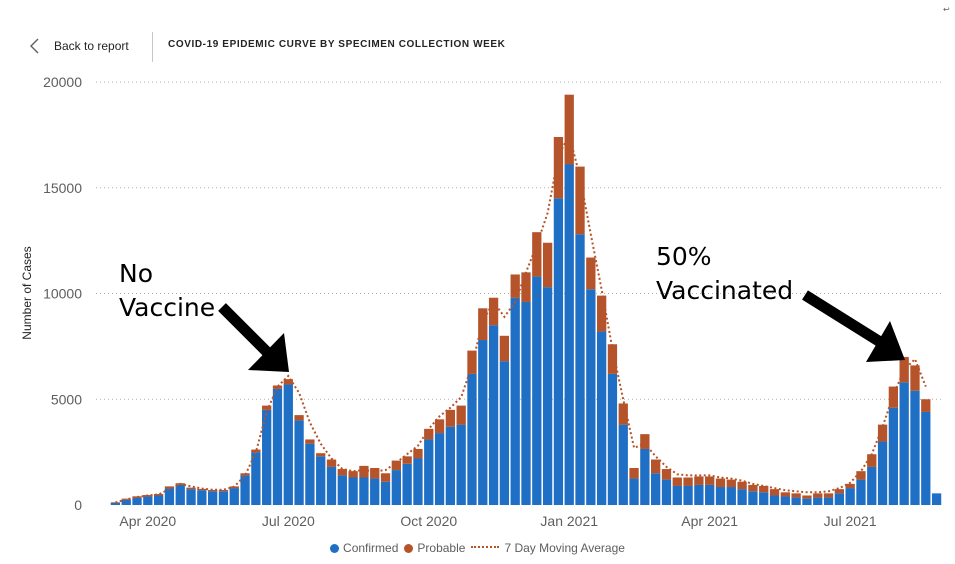 The image size is (955, 564). I want to click on legend-item-confirmed: Confirmed, so click(364, 548).